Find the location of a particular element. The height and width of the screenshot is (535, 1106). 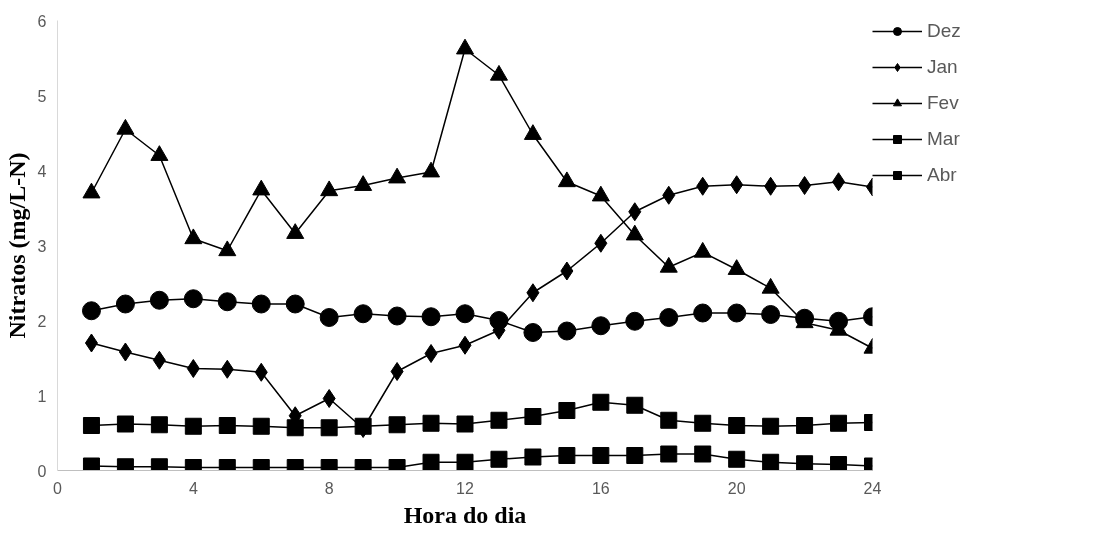

y-axis-title: Nitratos (mg/L-N) is located at coordinates (16, 245).